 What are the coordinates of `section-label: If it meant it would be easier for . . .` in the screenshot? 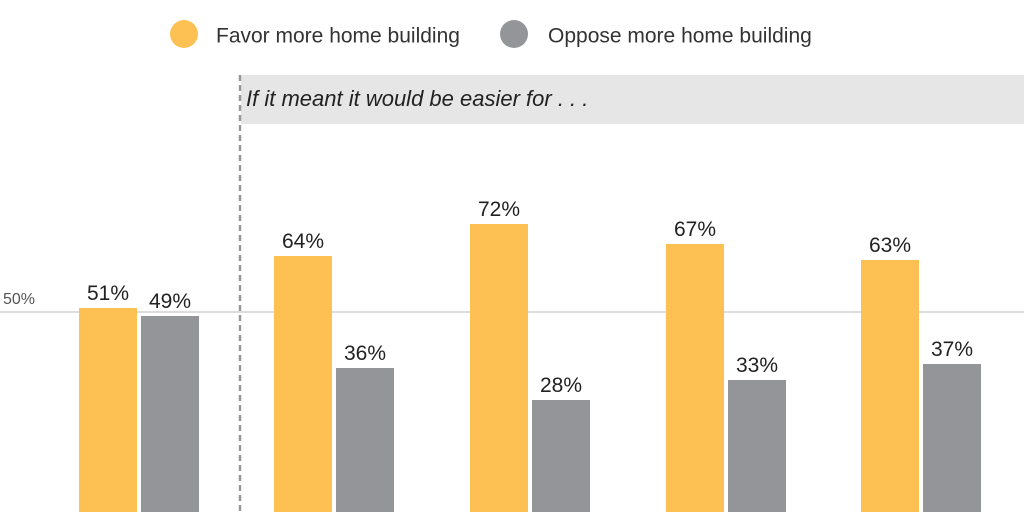 It's located at (417, 98).